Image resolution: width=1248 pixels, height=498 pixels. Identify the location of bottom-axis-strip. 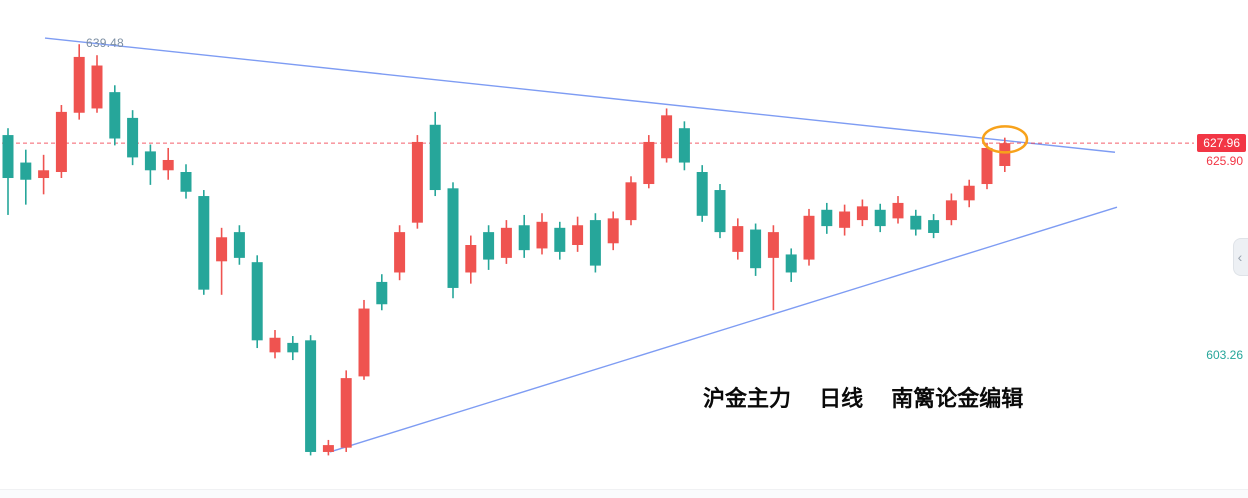
(624, 493).